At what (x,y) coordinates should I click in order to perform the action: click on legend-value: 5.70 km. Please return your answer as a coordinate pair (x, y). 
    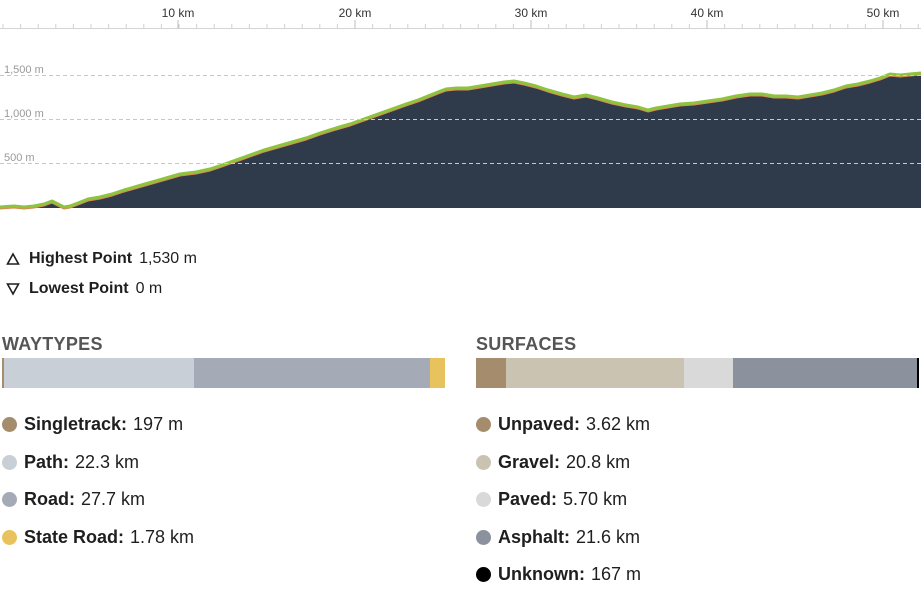
    Looking at the image, I should click on (595, 499).